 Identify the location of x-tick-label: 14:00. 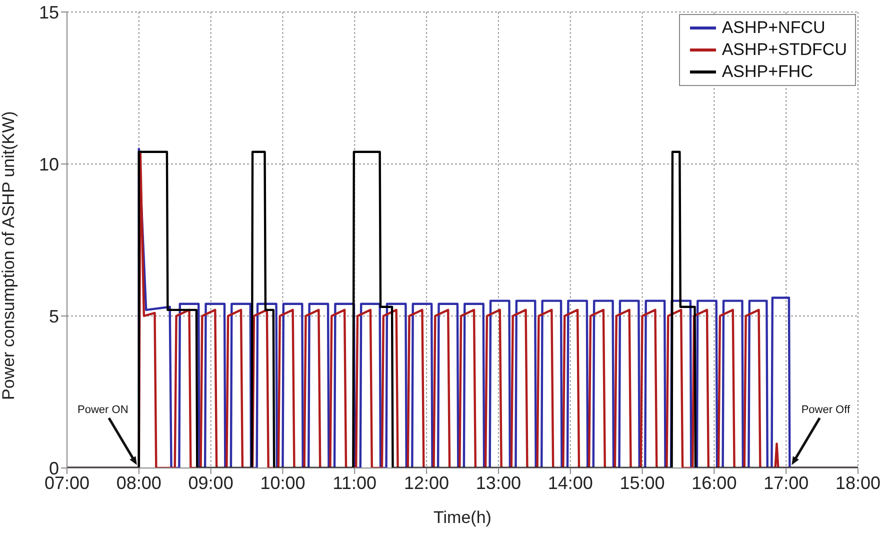
(570, 482).